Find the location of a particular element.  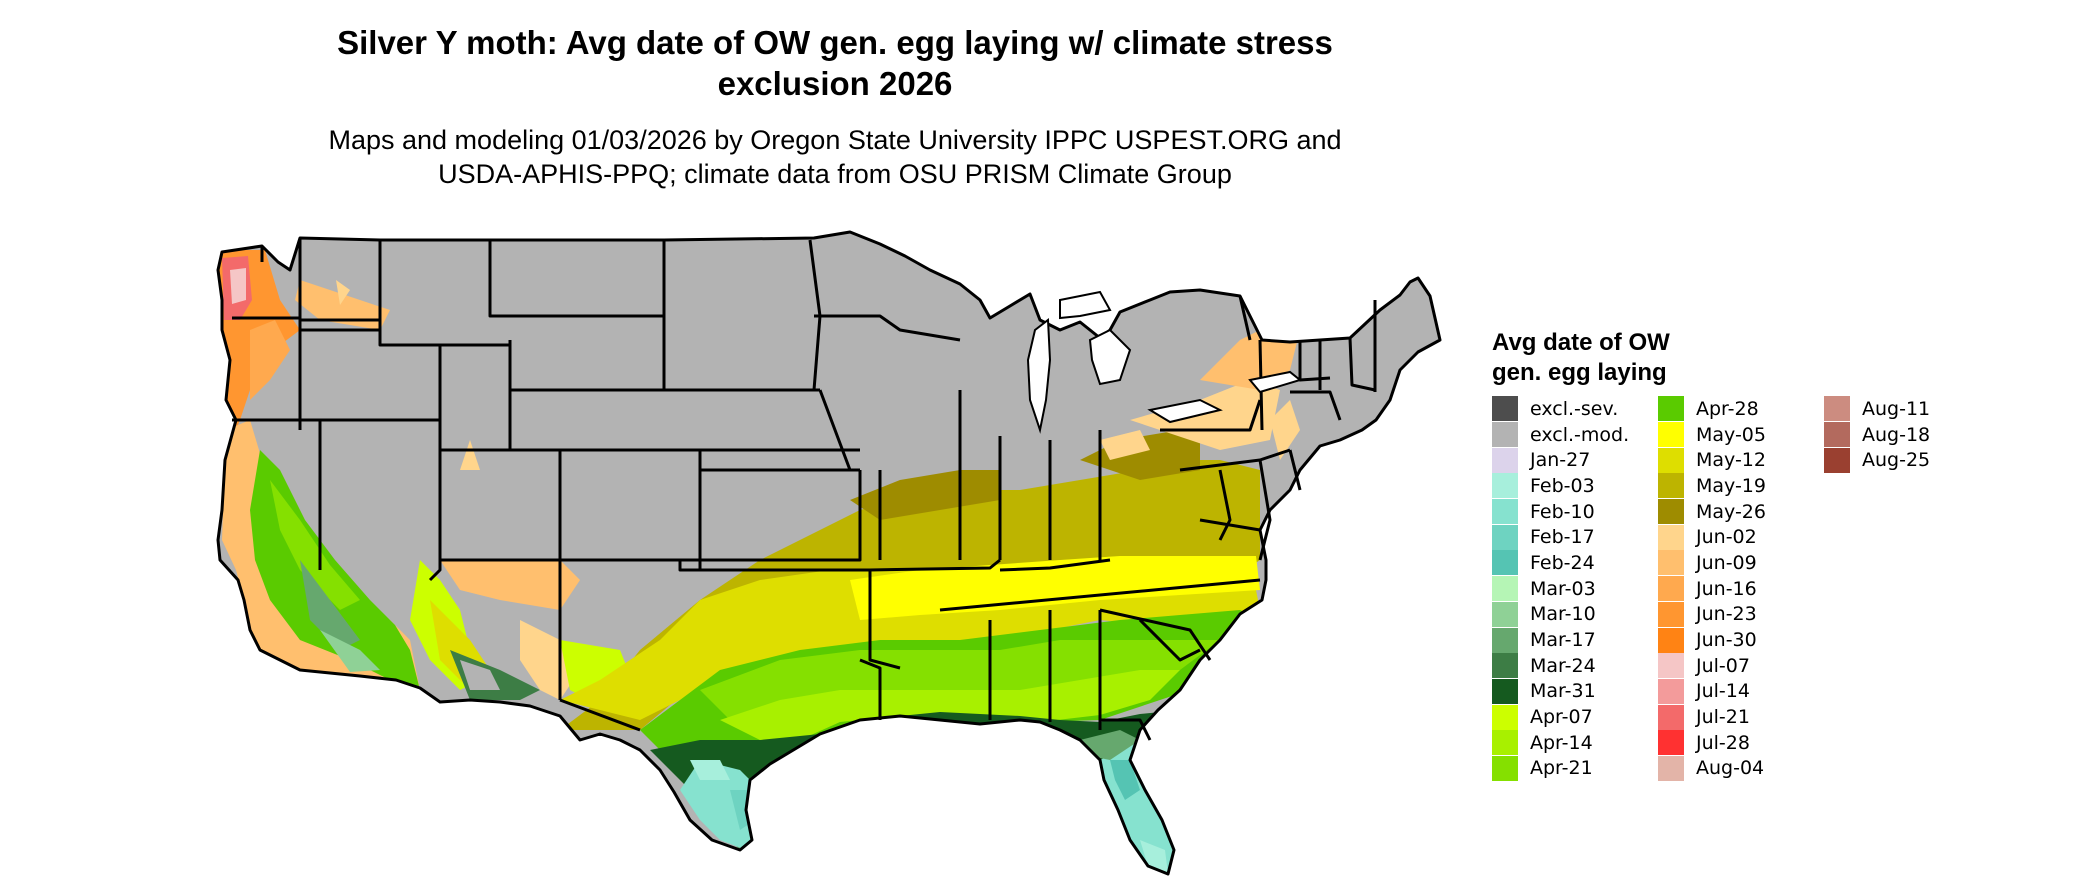

legend-item: Jun-16 is located at coordinates (1741, 589).